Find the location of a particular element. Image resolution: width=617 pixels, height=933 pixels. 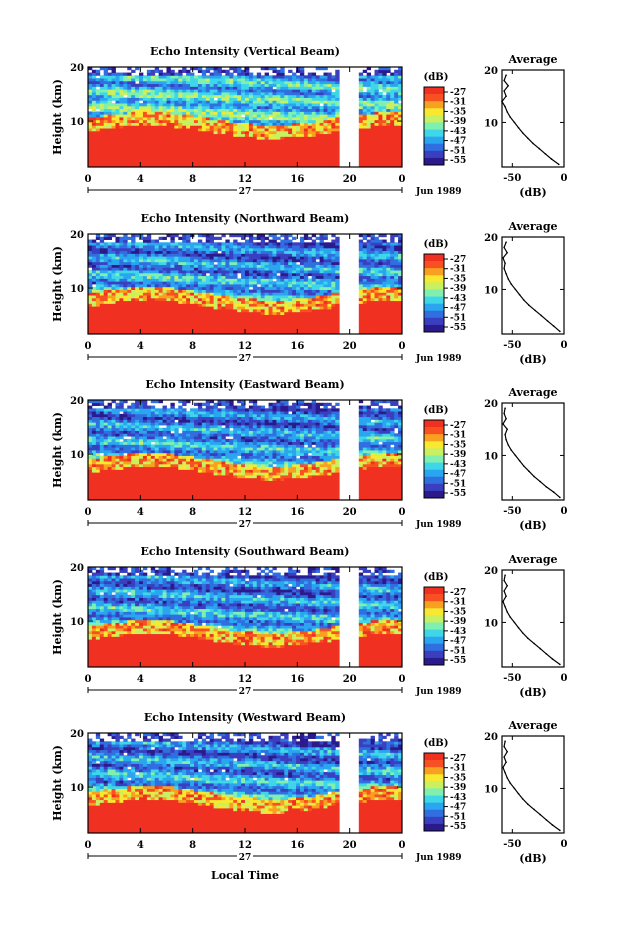

average-frame is located at coordinates (533, 451).